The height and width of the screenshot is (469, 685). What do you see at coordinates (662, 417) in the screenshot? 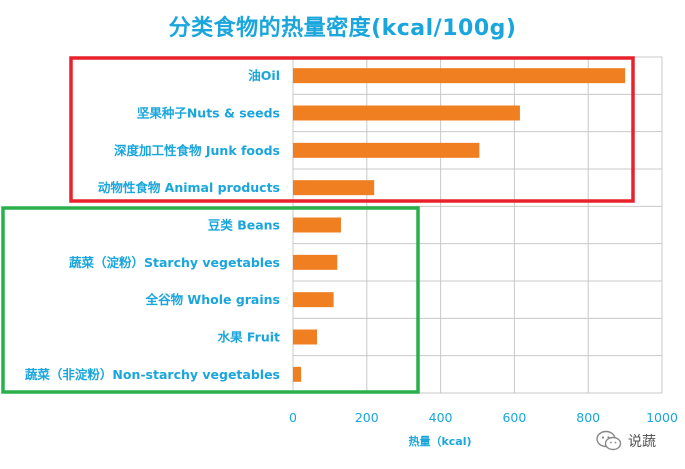
I see `x-tick-label-5: 1000` at bounding box center [662, 417].